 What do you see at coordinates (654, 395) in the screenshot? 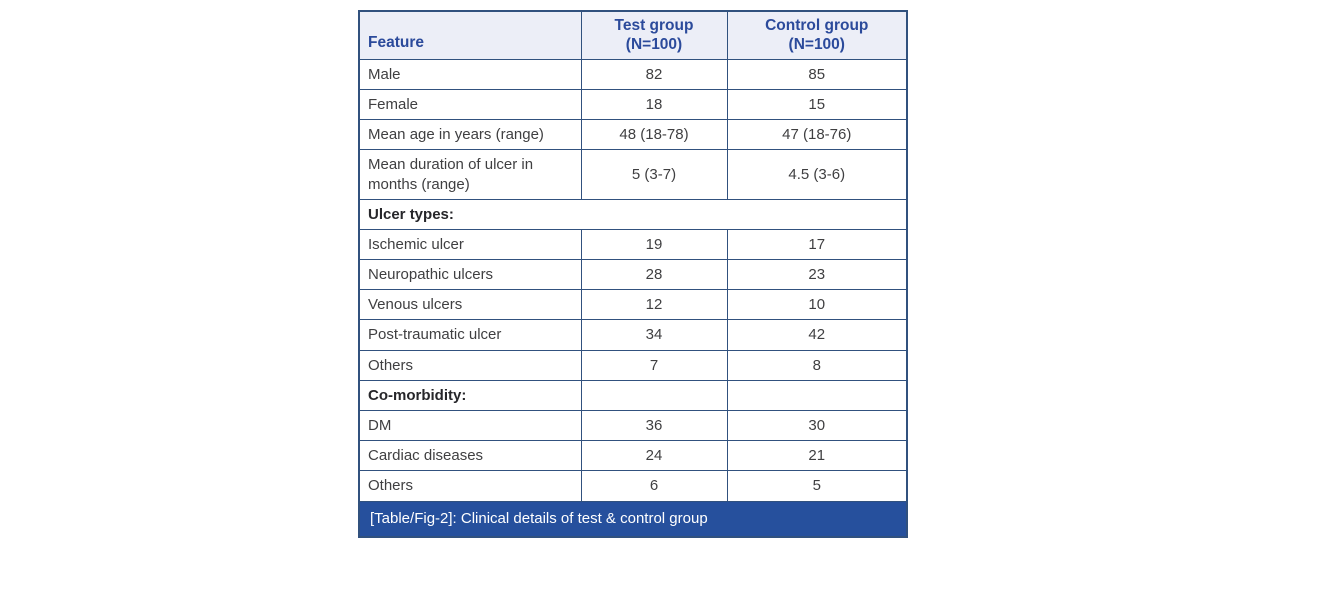
I see `test-value-cell` at bounding box center [654, 395].